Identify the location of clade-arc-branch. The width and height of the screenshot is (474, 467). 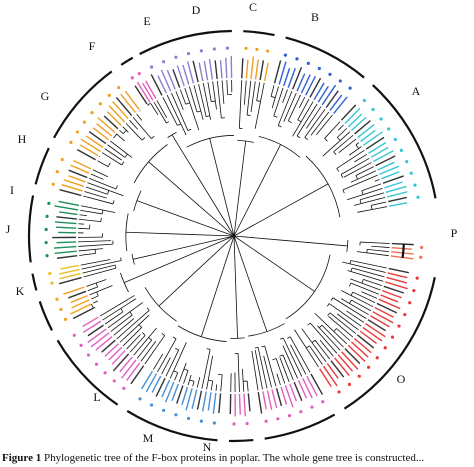
(279, 147).